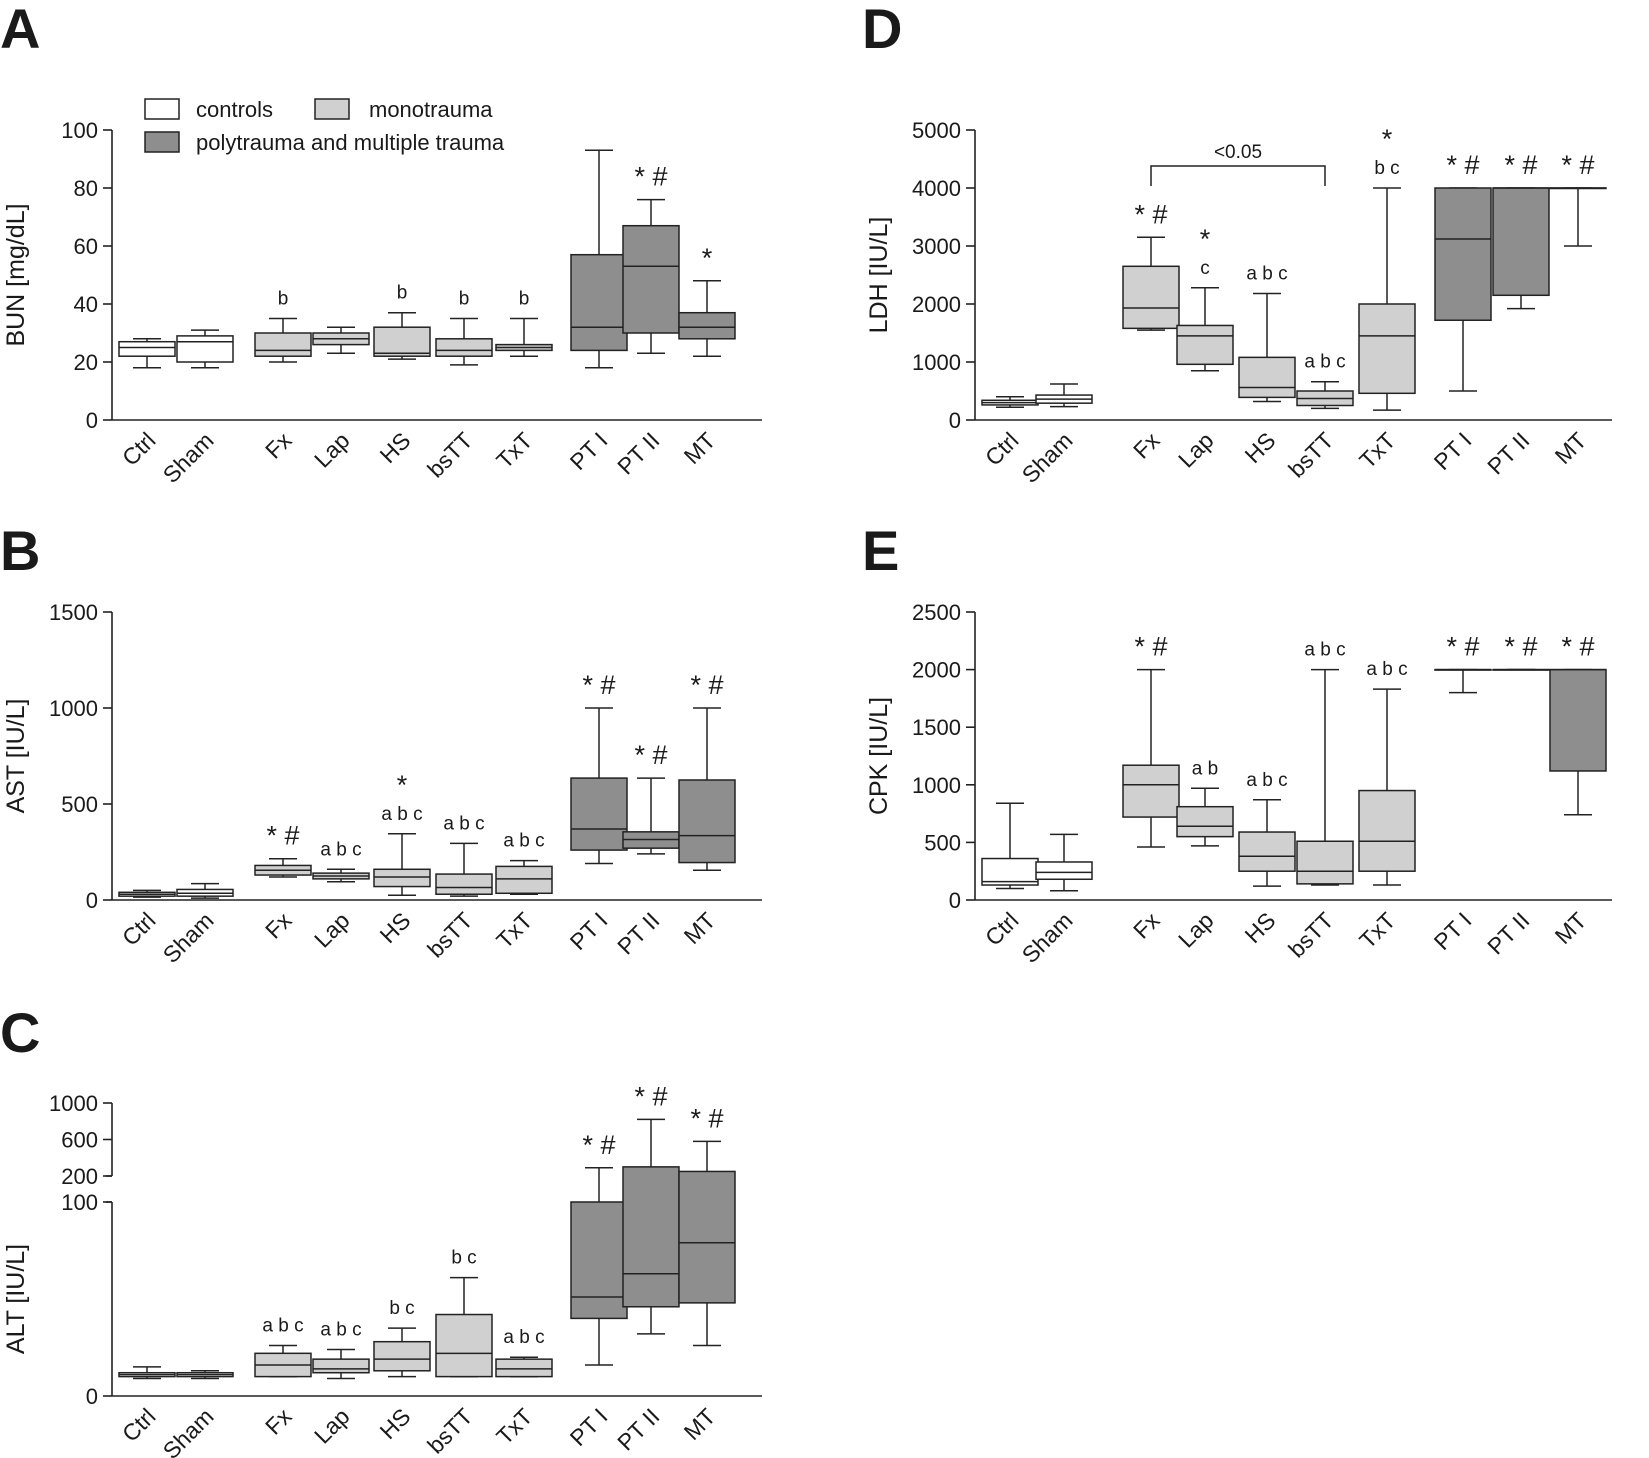  What do you see at coordinates (464, 299) in the screenshot?
I see `significance-label-bstt: b` at bounding box center [464, 299].